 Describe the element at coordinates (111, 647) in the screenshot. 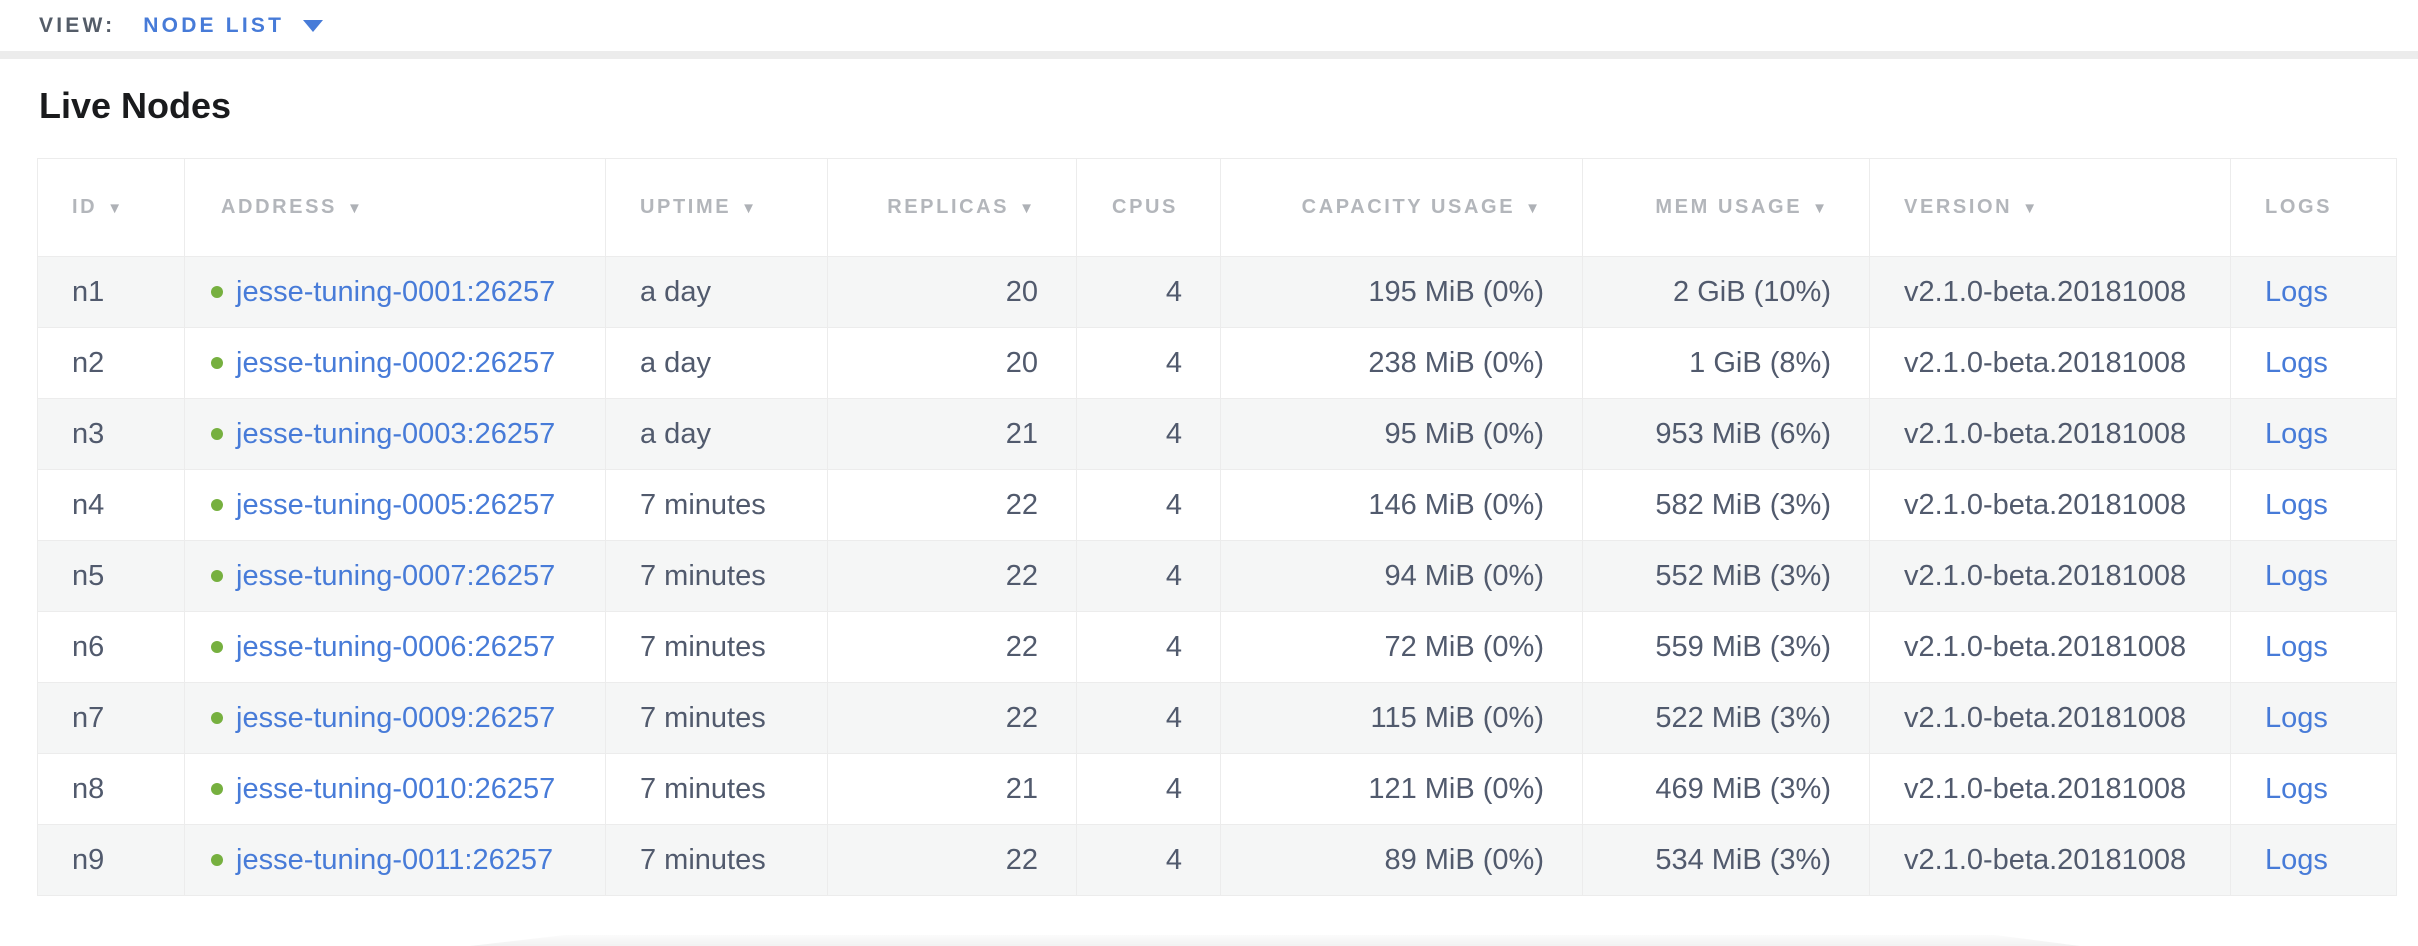

I see `node-id-cell: n6` at that location.